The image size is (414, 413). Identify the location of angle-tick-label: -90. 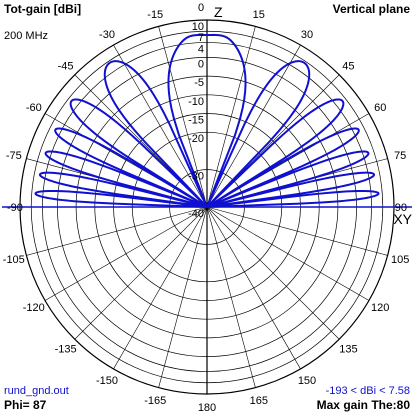
(15, 208).